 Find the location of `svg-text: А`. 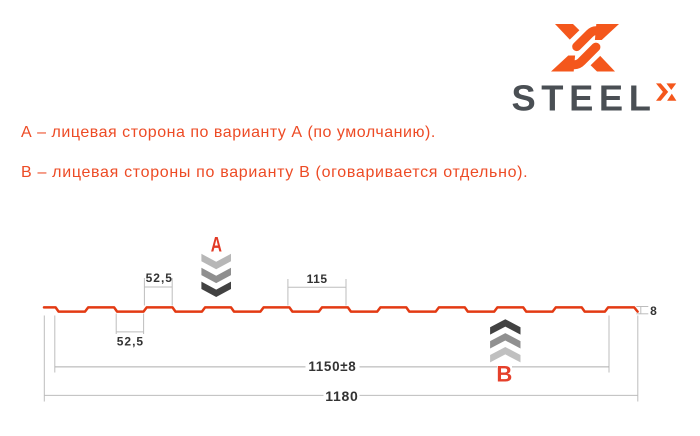

svg-text: А is located at coordinates (216, 244).